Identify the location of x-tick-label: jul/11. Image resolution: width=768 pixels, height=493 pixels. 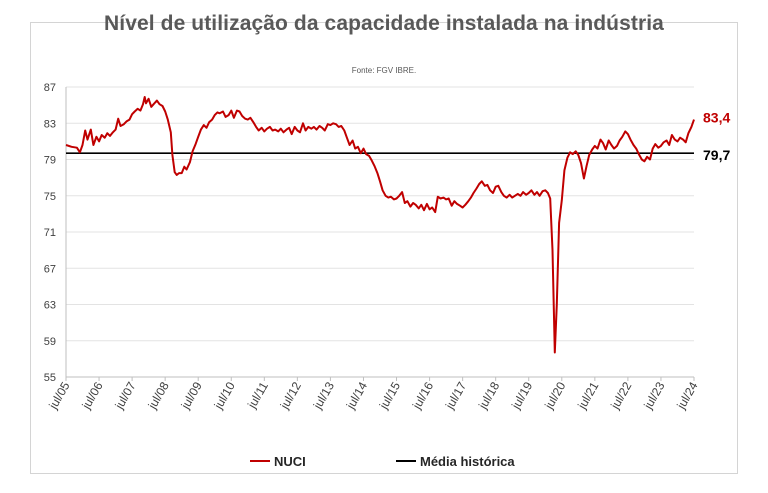
(257, 395).